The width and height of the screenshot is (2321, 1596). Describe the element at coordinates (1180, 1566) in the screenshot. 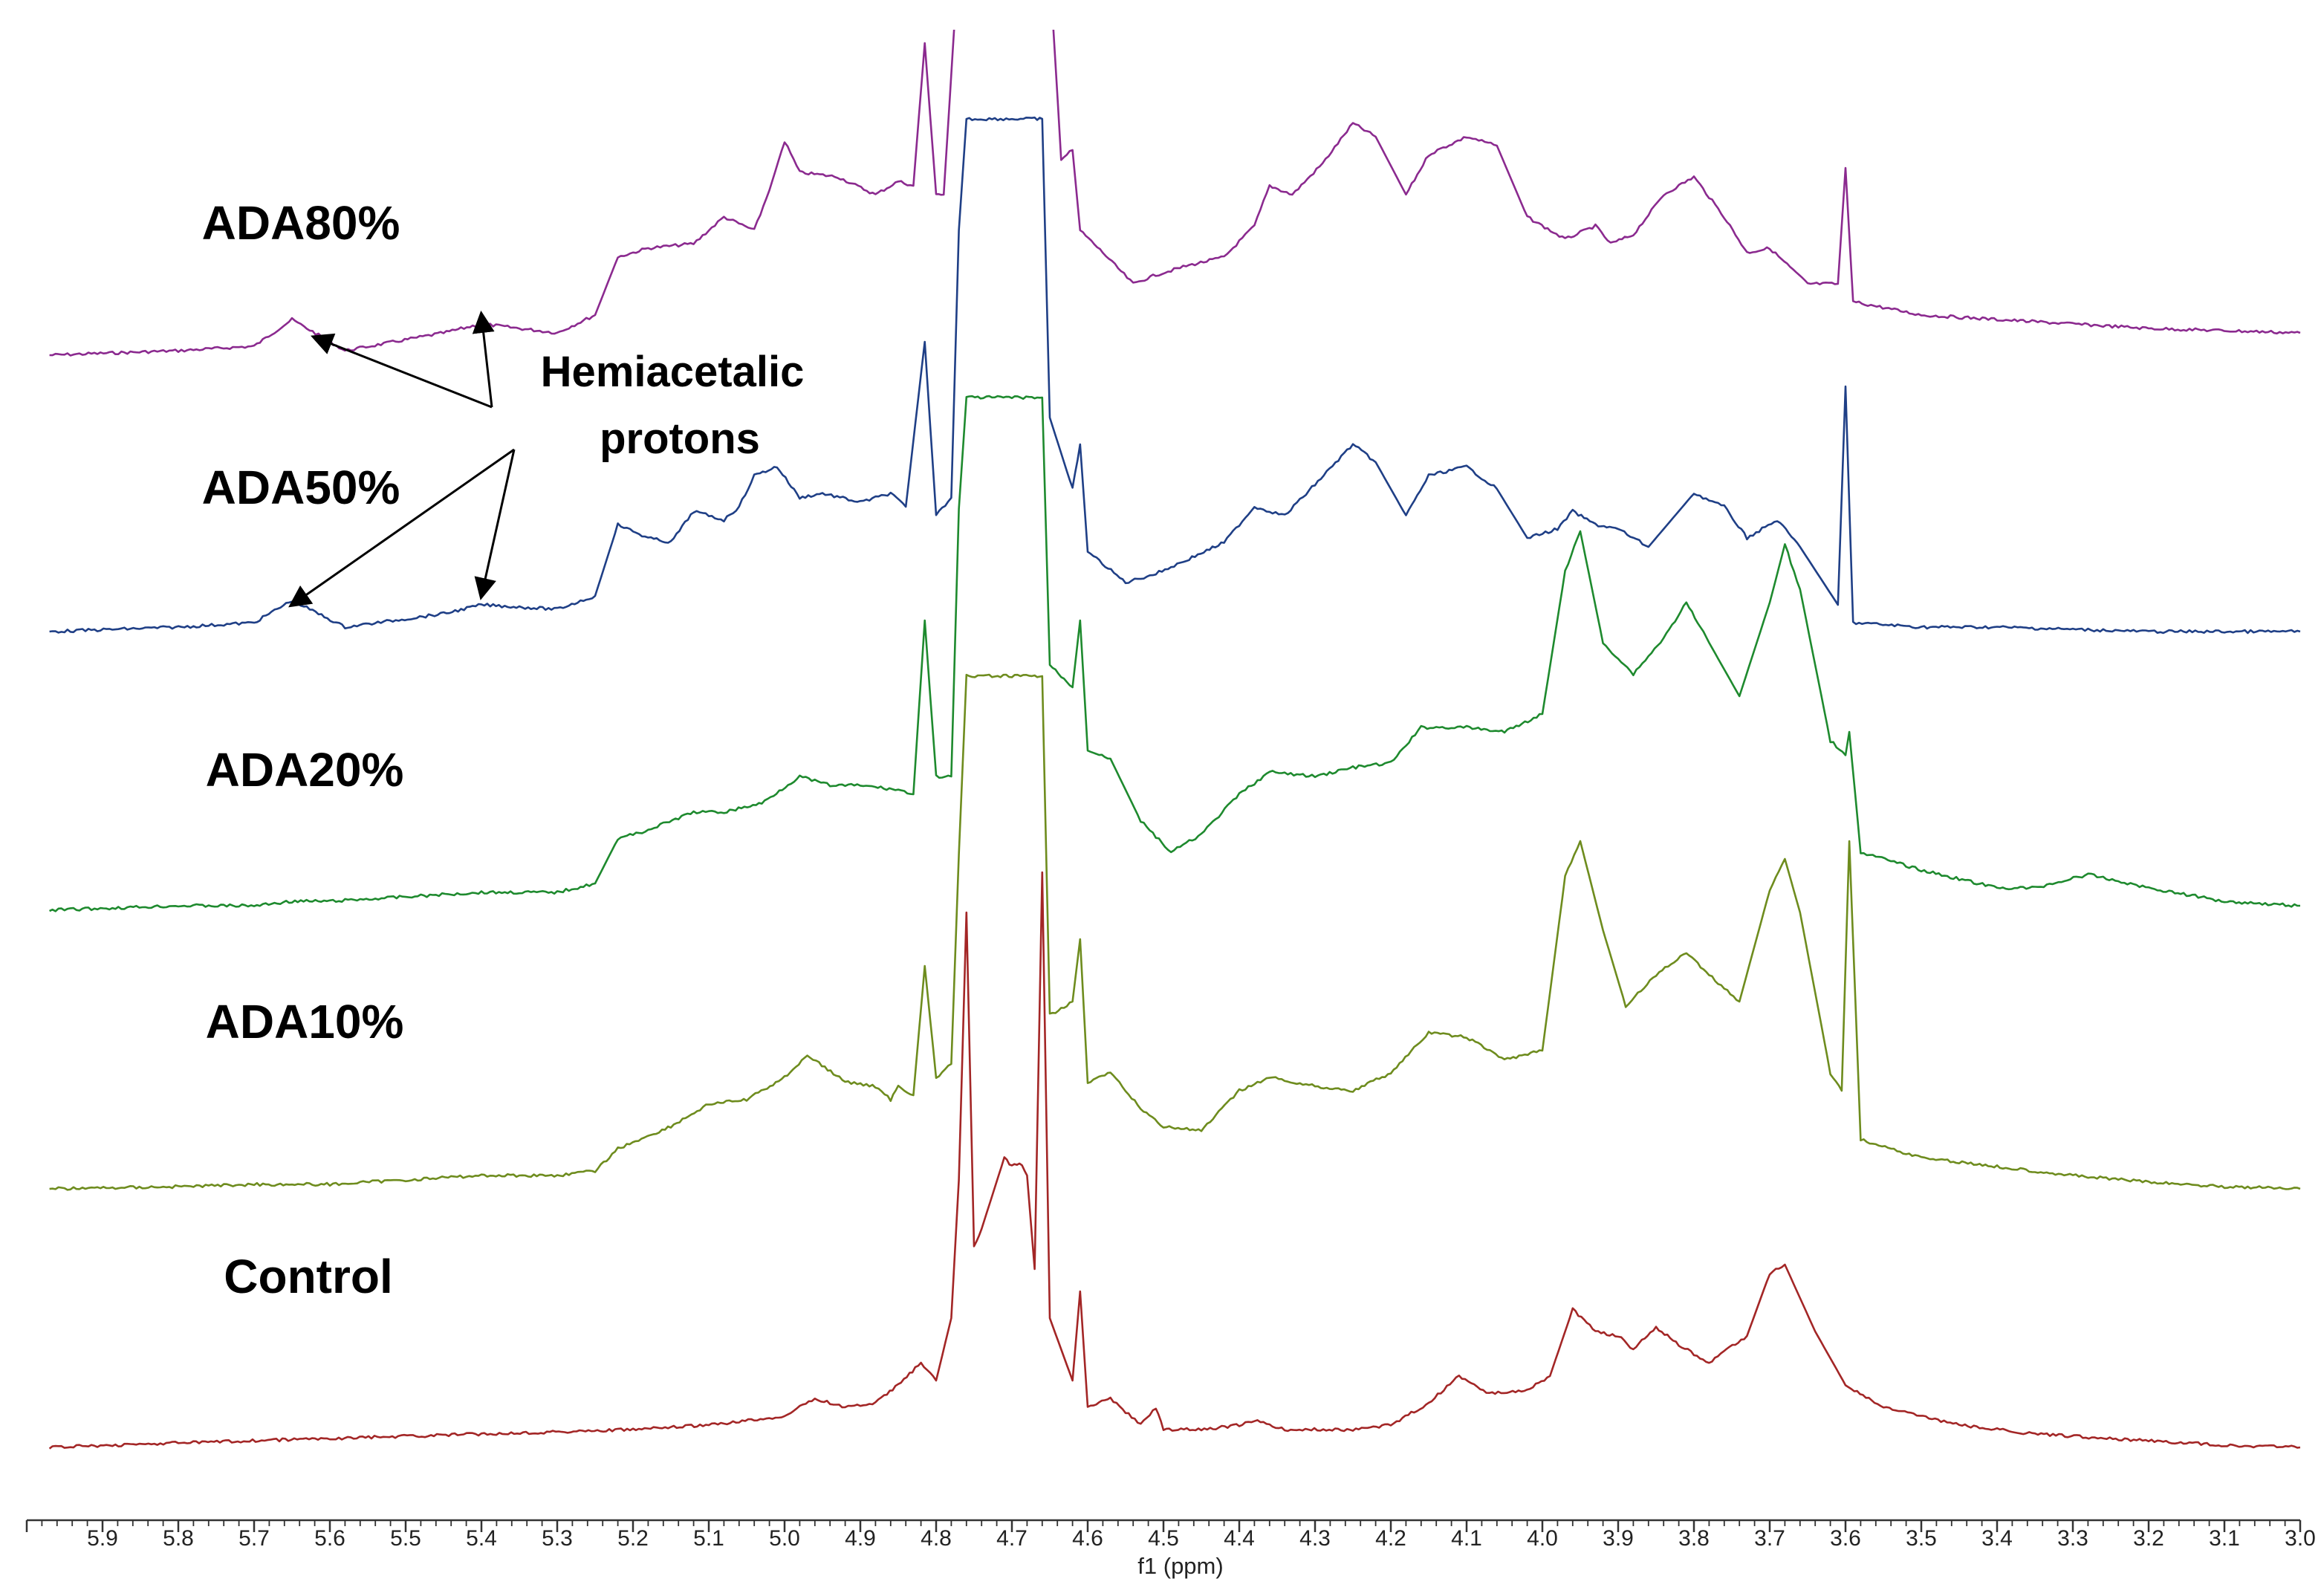

I see `x-axis-title: f1 (ppm)` at that location.